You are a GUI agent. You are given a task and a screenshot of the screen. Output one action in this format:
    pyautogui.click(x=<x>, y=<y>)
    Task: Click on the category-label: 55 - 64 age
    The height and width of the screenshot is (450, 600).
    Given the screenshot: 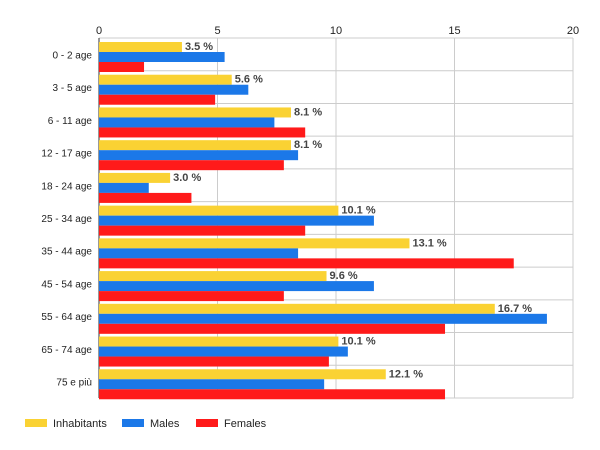 What is the action you would take?
    pyautogui.click(x=66, y=317)
    